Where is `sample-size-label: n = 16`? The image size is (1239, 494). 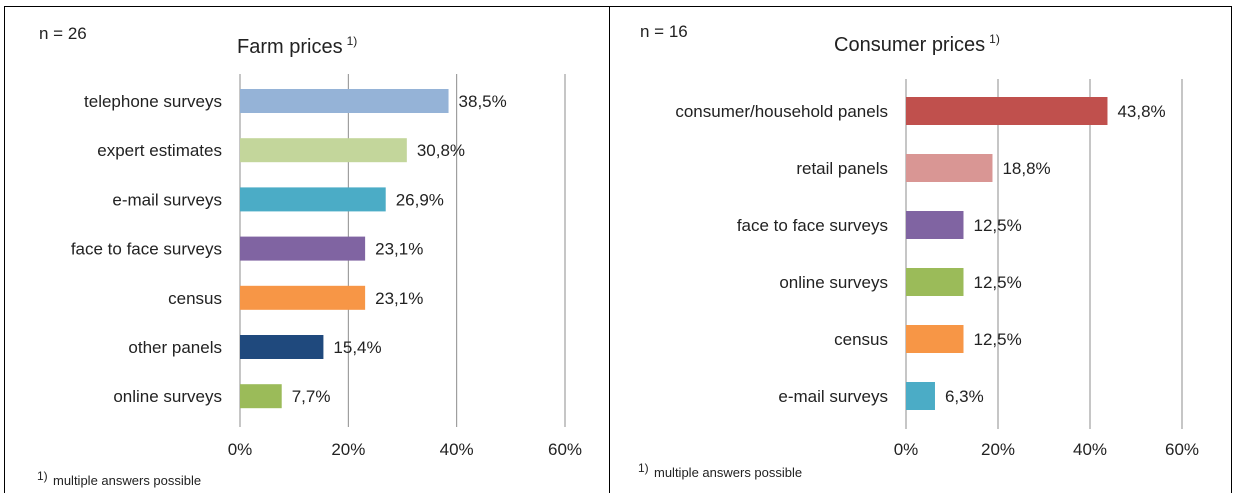 sample-size-label: n = 16 is located at coordinates (664, 31).